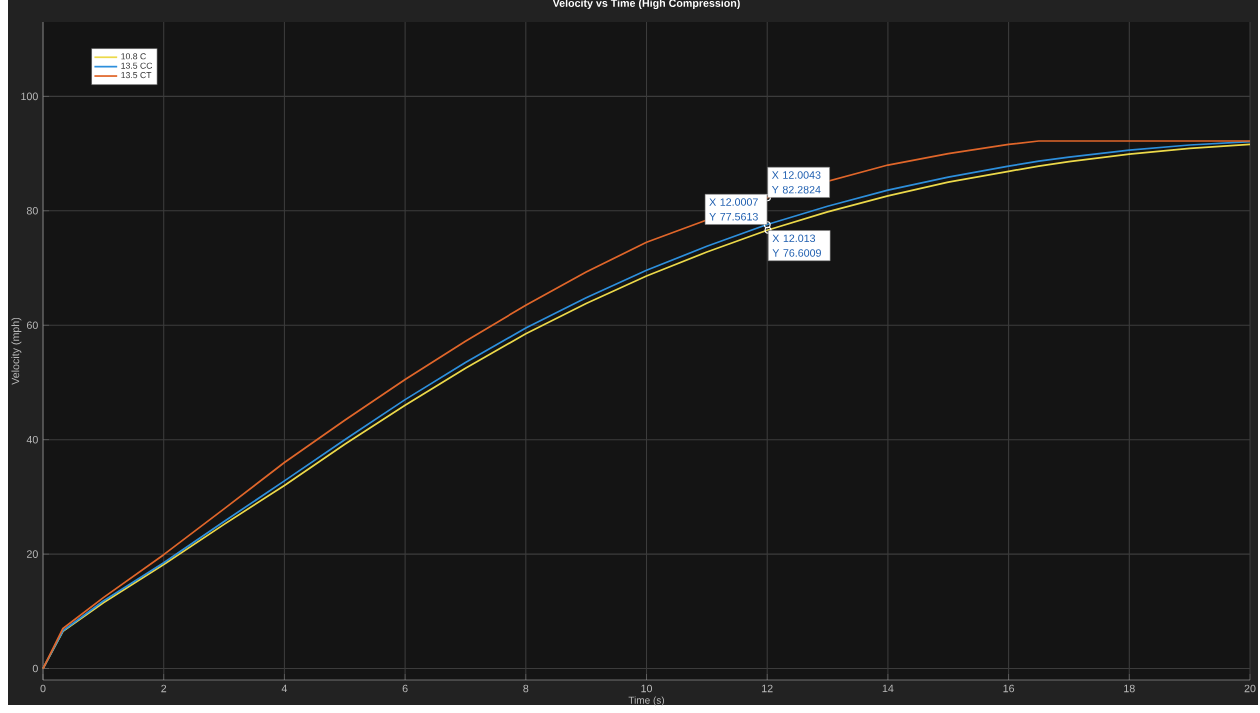 Image resolution: width=1260 pixels, height=713 pixels. I want to click on annotation: X 12.013 Y 76.6009, so click(796, 245).